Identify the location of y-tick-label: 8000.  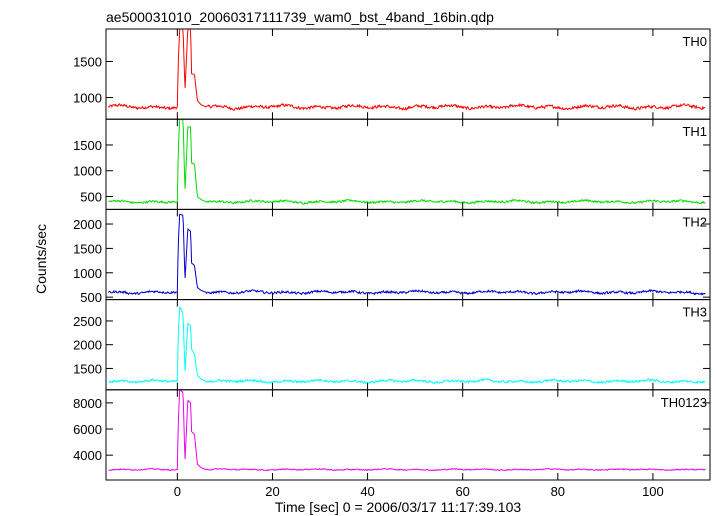
(87, 403).